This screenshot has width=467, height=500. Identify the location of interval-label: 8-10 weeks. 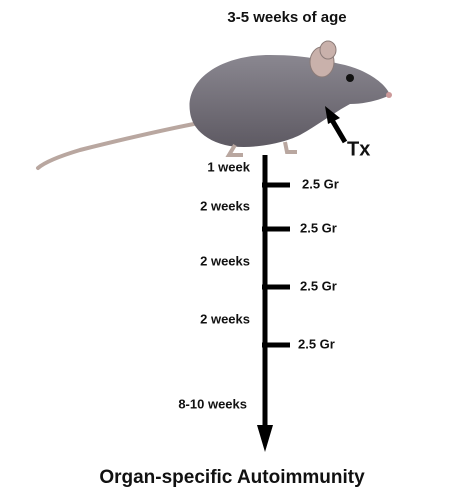
(212, 403).